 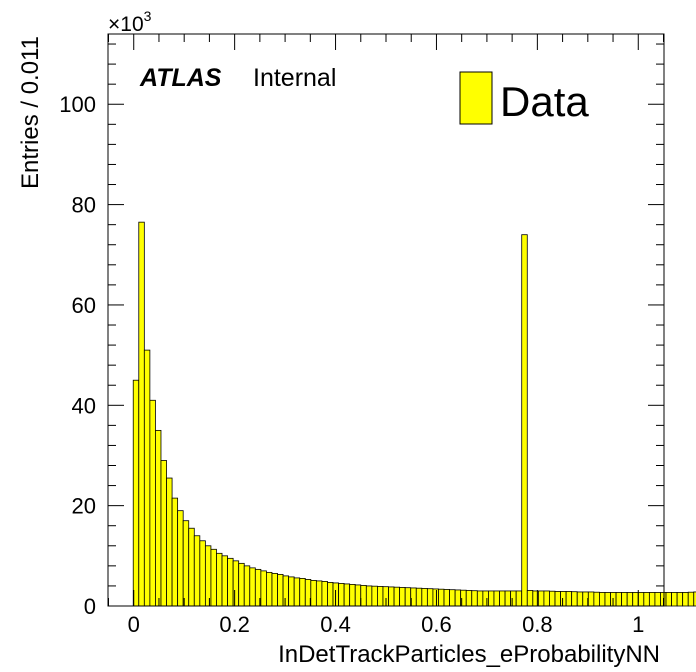 What do you see at coordinates (537, 624) in the screenshot?
I see `x-tick-label: 0.8` at bounding box center [537, 624].